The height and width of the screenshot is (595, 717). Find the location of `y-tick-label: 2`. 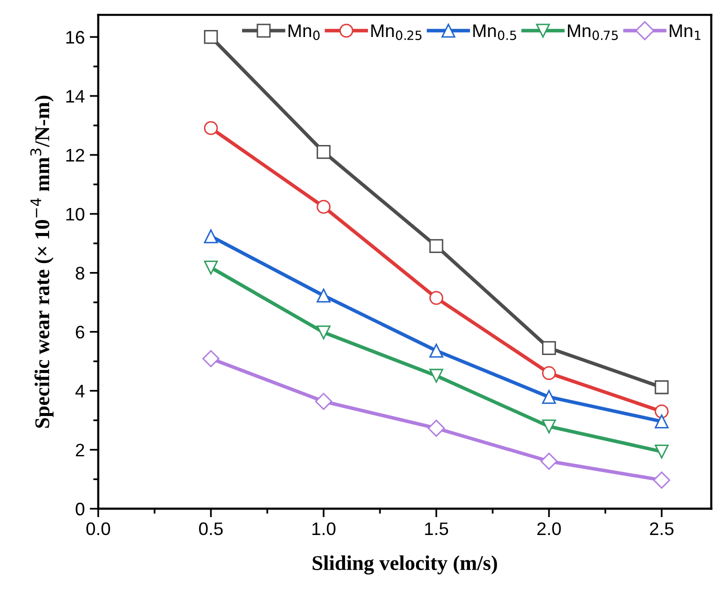

y-tick-label: 2 is located at coordinates (80, 450).